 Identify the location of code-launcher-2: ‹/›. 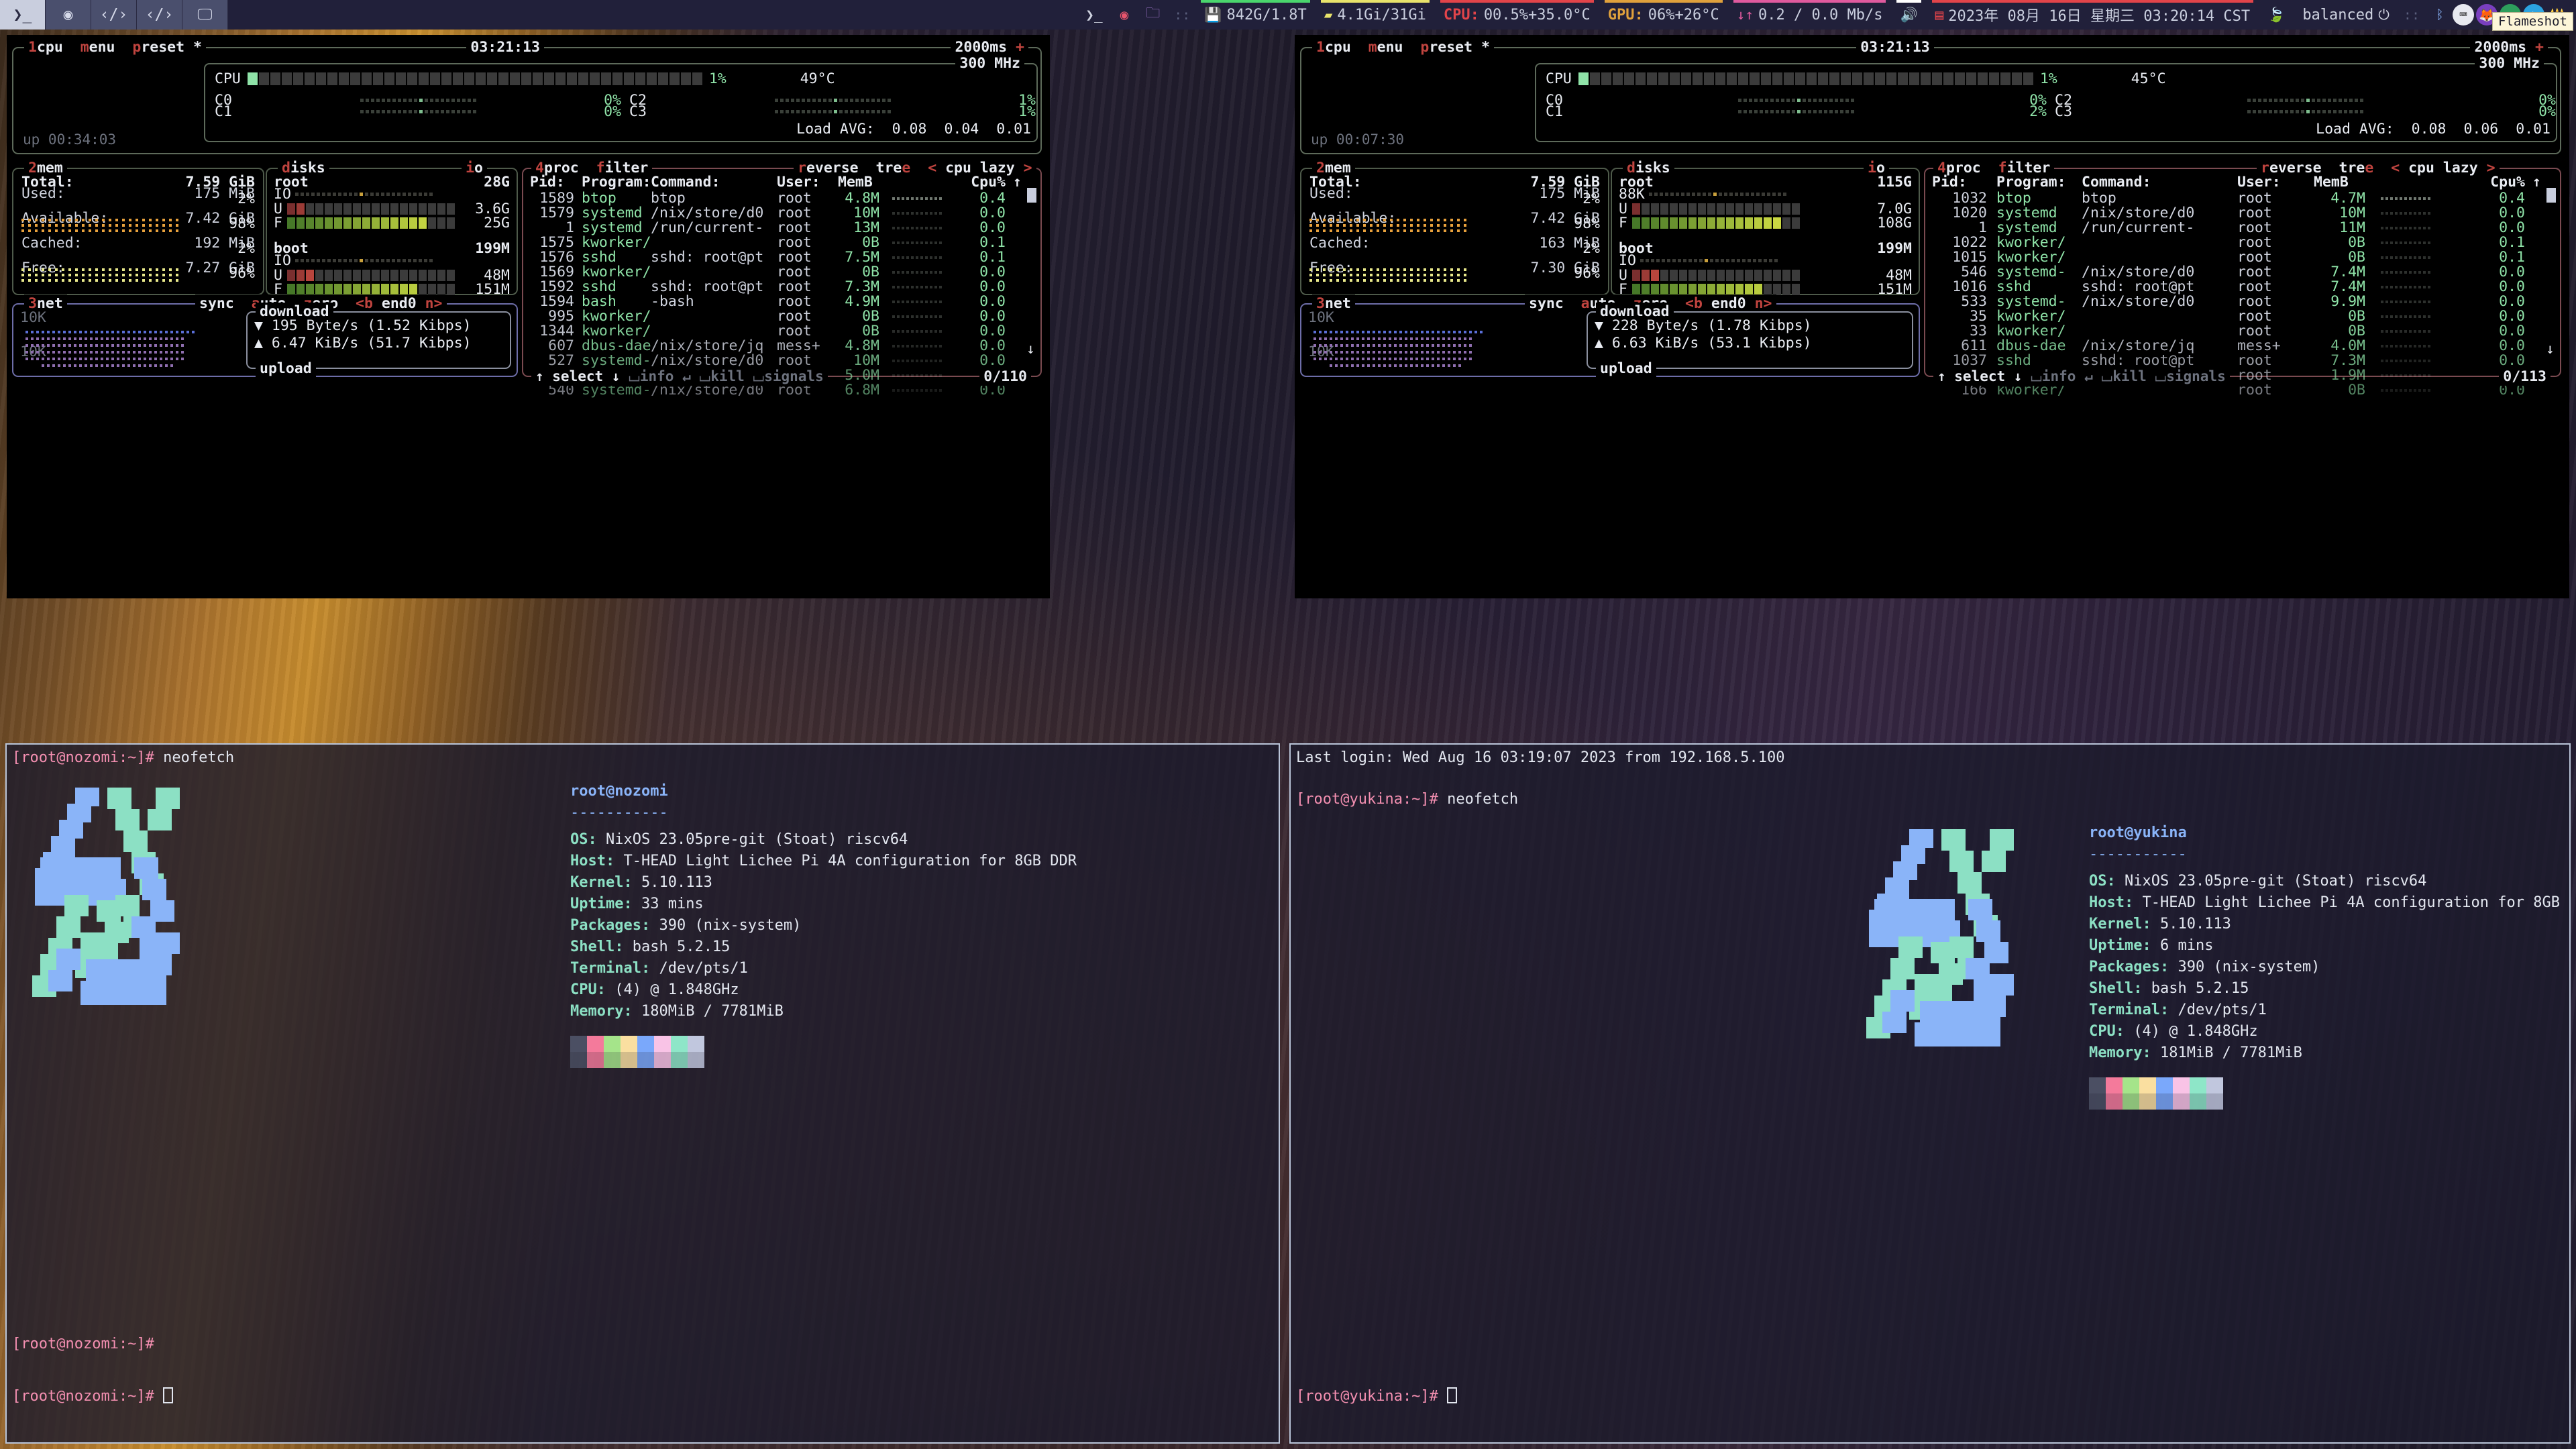
(159, 15).